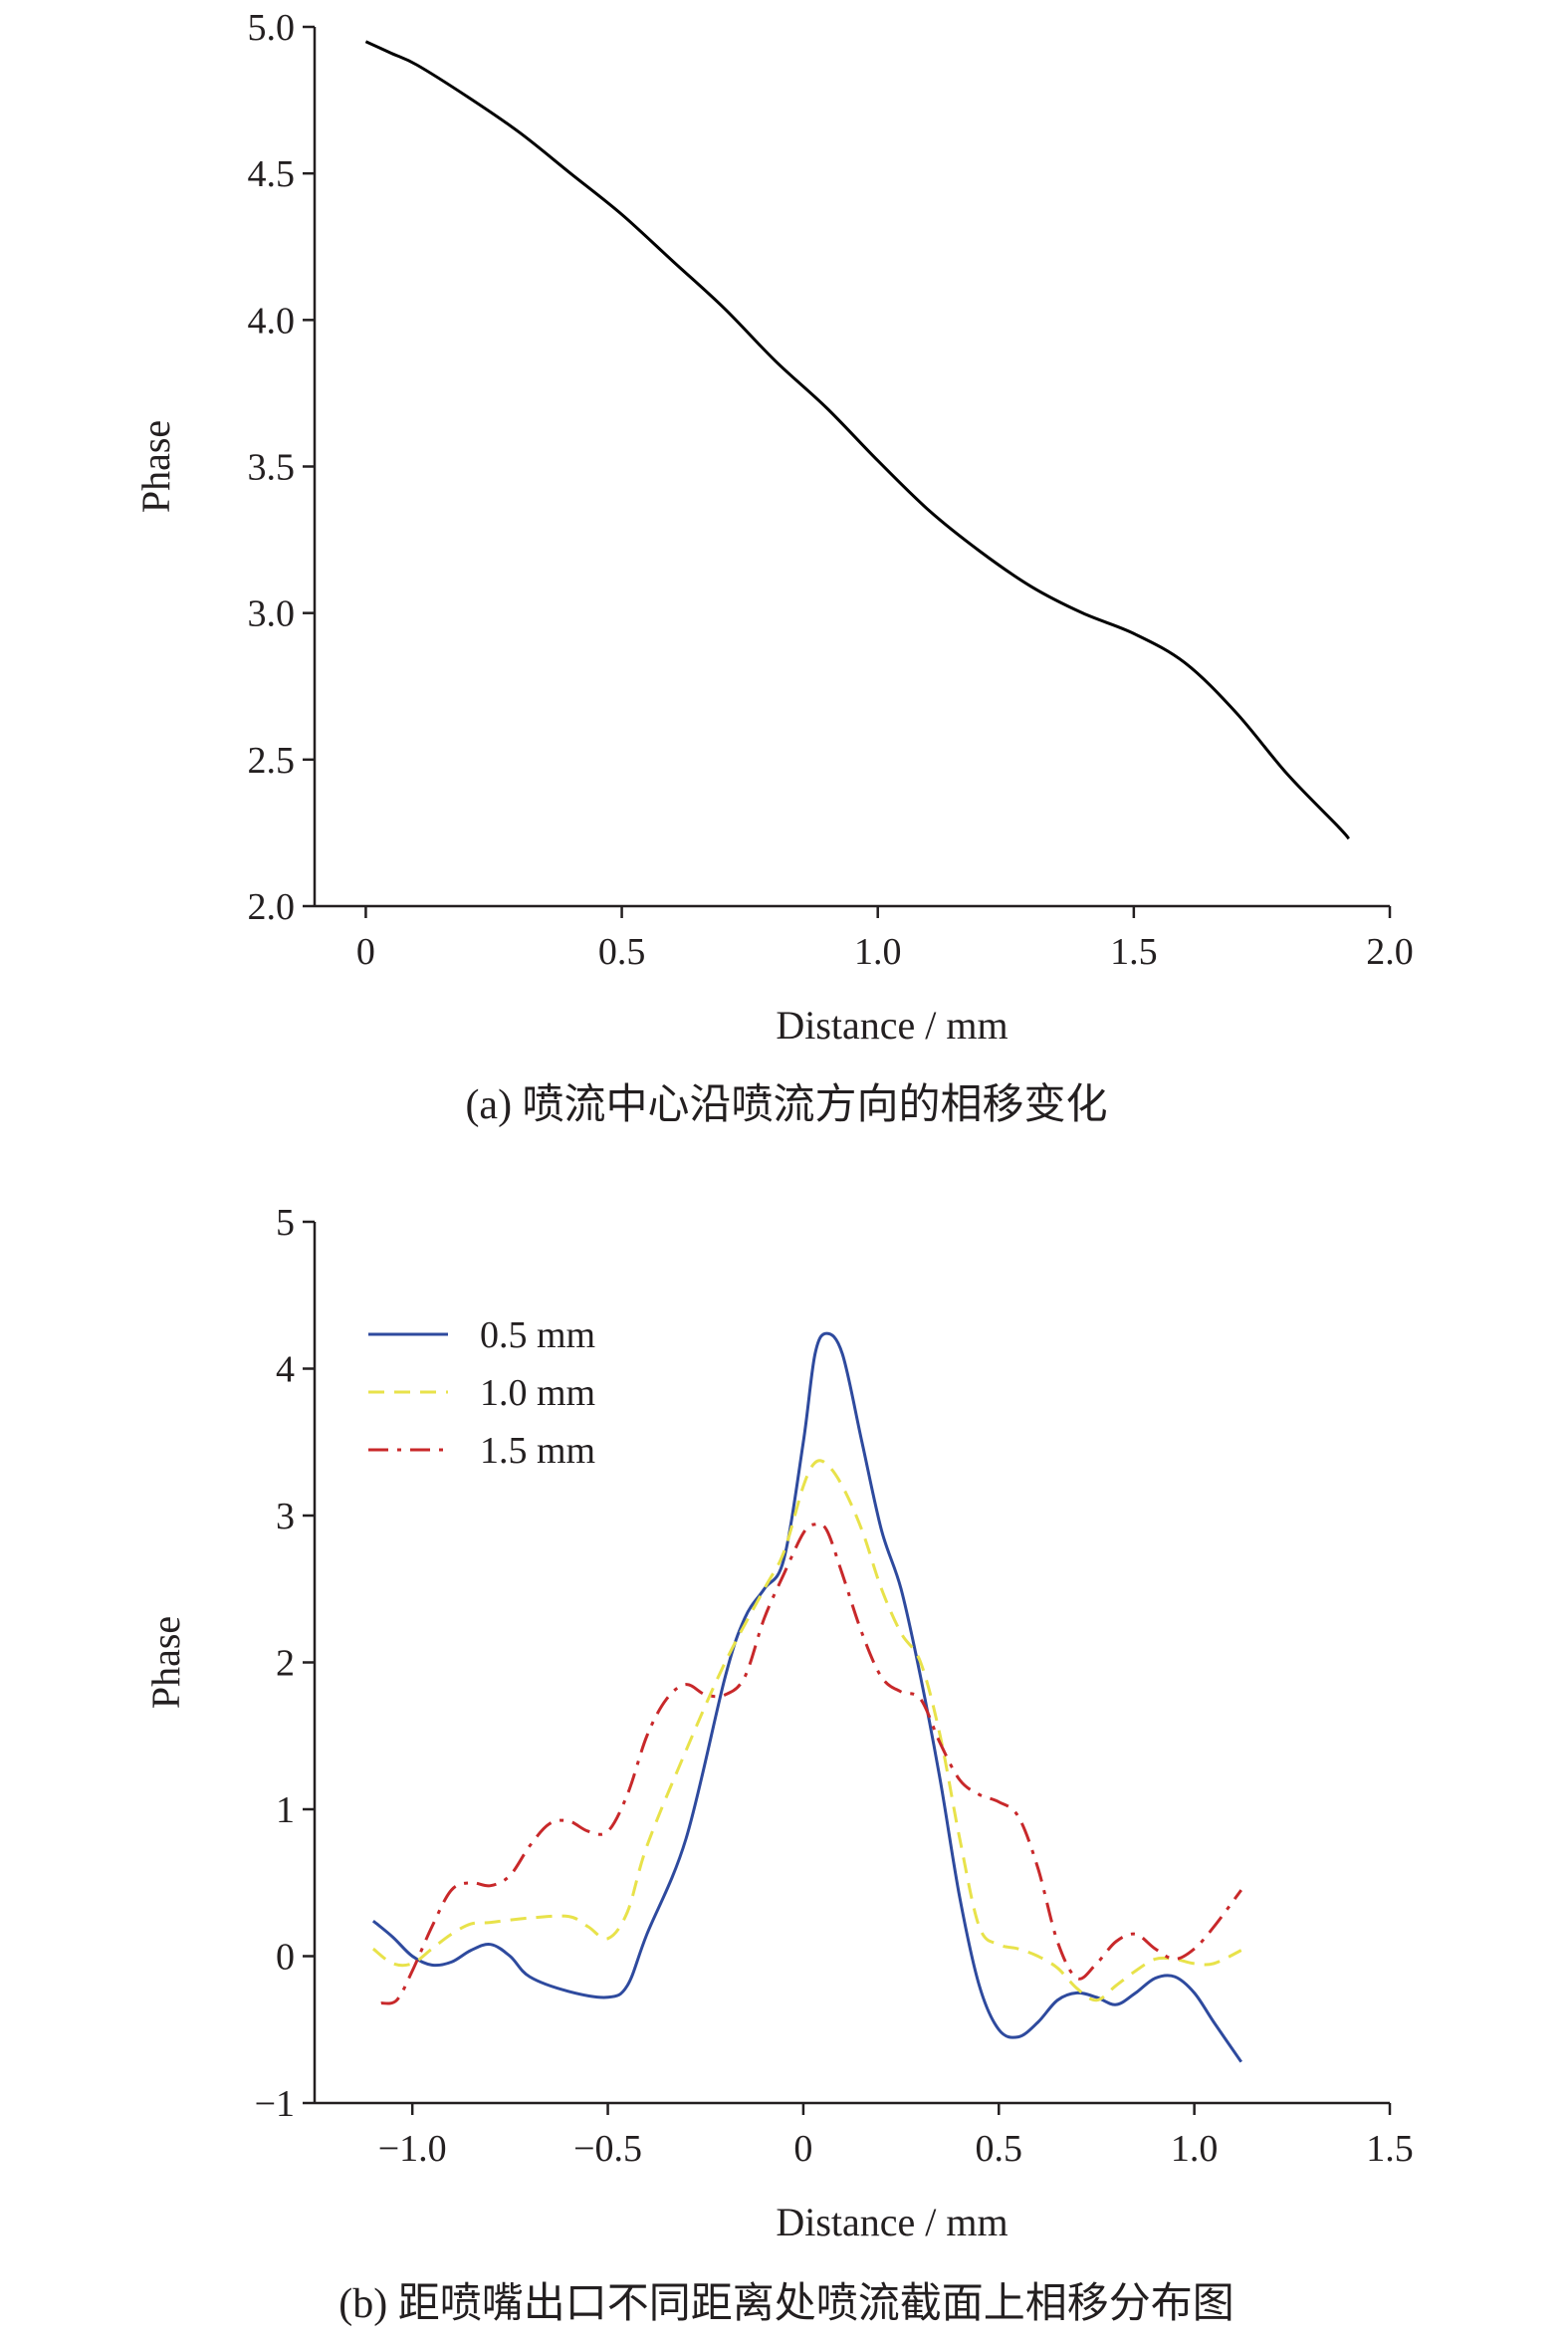  I want to click on x-tick-label: 2.0, so click(1390, 952).